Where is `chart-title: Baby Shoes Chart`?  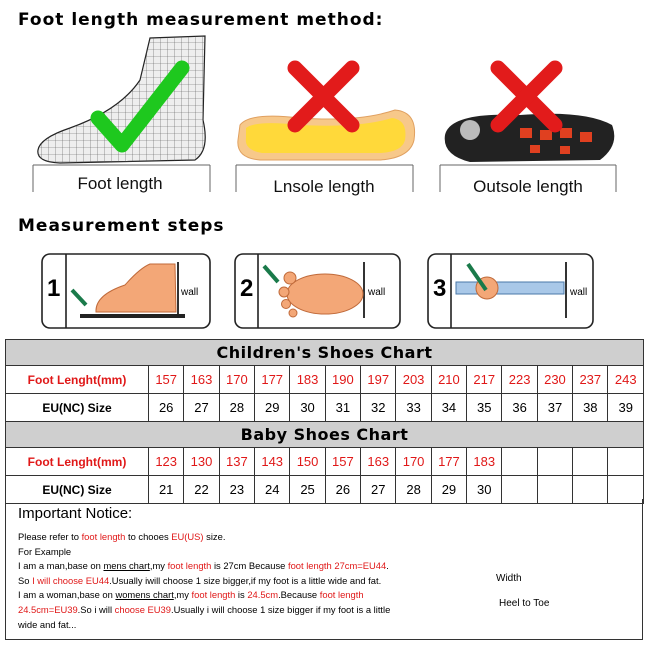
chart-title: Baby Shoes Chart is located at coordinates (324, 434).